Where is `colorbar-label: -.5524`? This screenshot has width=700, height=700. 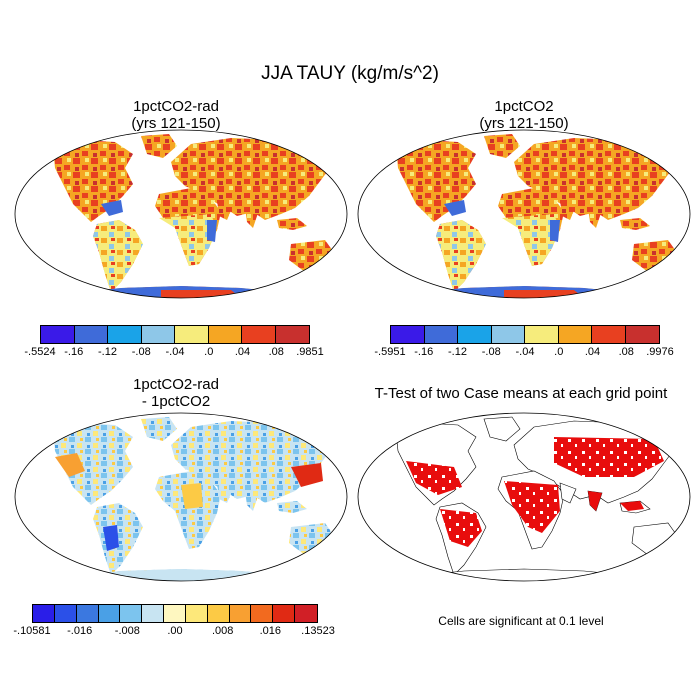
colorbar-label: -.5524 is located at coordinates (40, 352).